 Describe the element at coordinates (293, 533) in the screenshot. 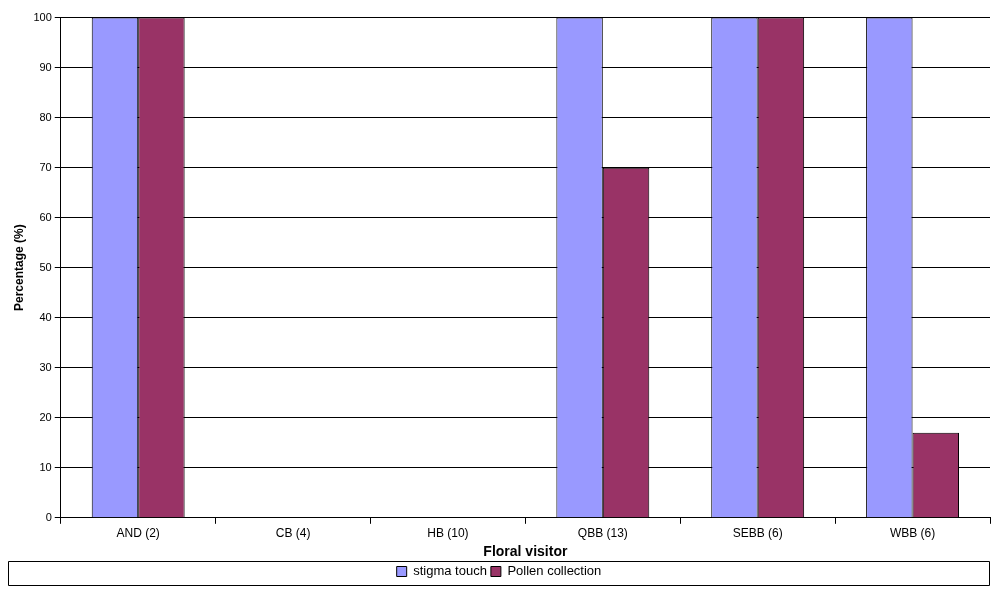

I see `x-tick-label: CB (4)` at that location.